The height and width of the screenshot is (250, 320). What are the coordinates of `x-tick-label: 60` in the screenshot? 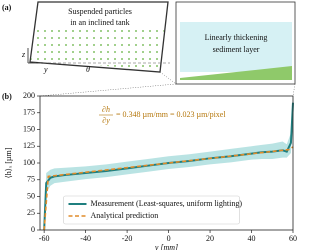 It's located at (293, 238).